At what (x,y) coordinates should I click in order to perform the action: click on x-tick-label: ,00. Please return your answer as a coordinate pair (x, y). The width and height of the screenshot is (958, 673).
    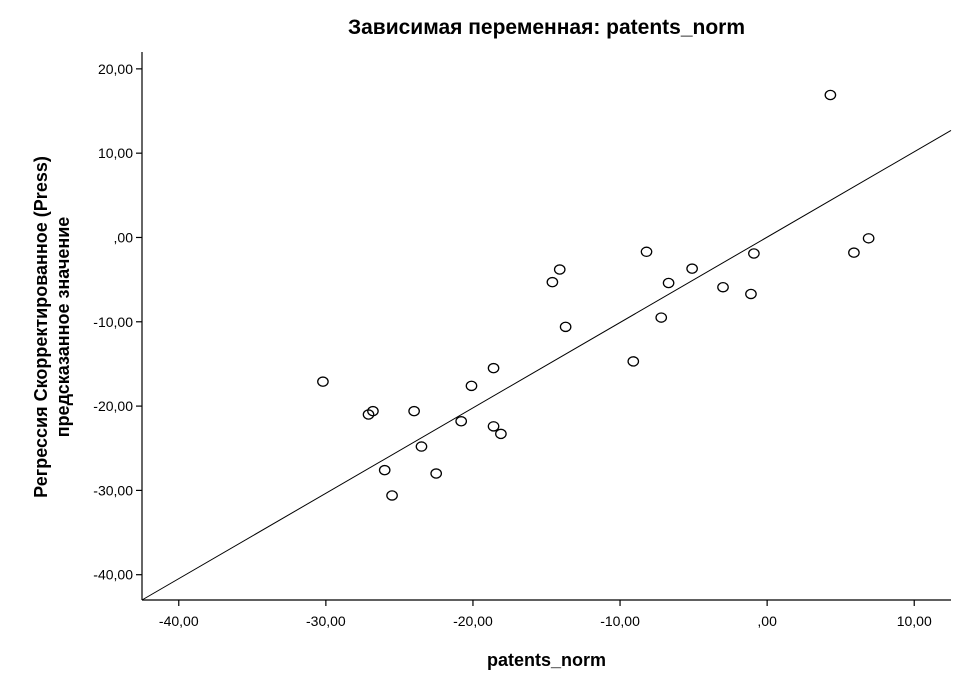
    Looking at the image, I should click on (767, 621).